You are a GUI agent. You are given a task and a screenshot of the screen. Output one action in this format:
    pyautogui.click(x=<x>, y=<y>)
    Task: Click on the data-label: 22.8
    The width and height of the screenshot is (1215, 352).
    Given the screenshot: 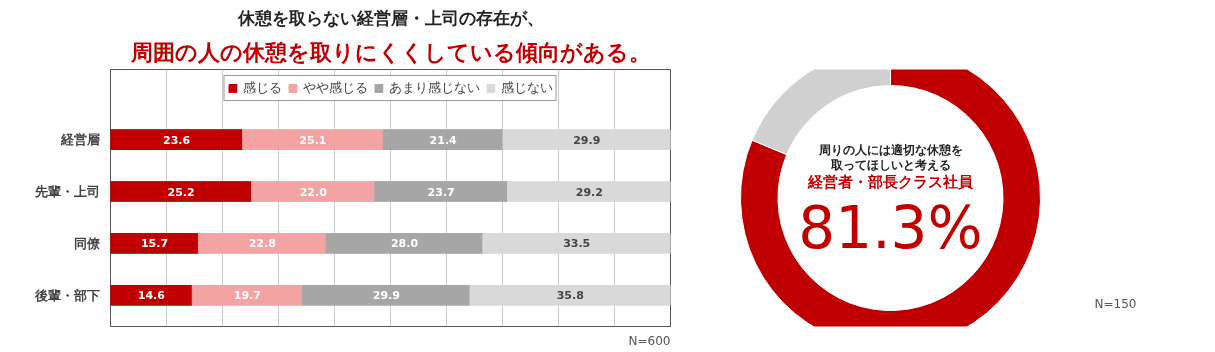 What is the action you would take?
    pyautogui.click(x=262, y=244)
    